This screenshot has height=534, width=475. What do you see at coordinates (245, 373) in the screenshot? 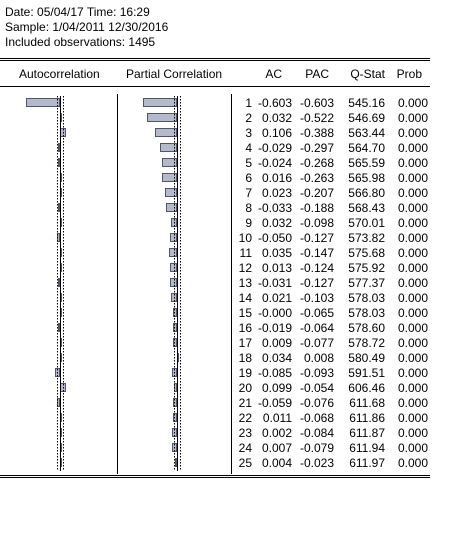
I see `lag-cell: 19` at bounding box center [245, 373].